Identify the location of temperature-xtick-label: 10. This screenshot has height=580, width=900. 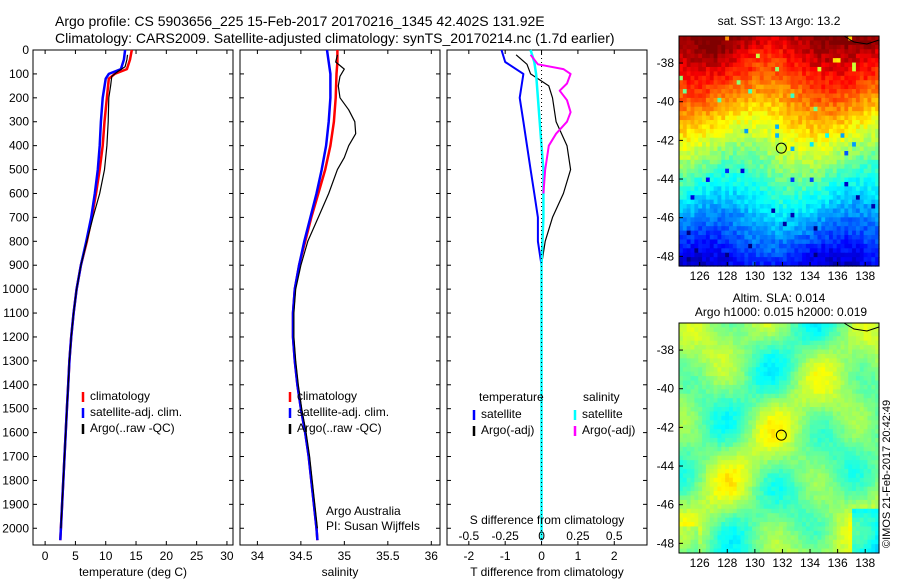
(106, 556).